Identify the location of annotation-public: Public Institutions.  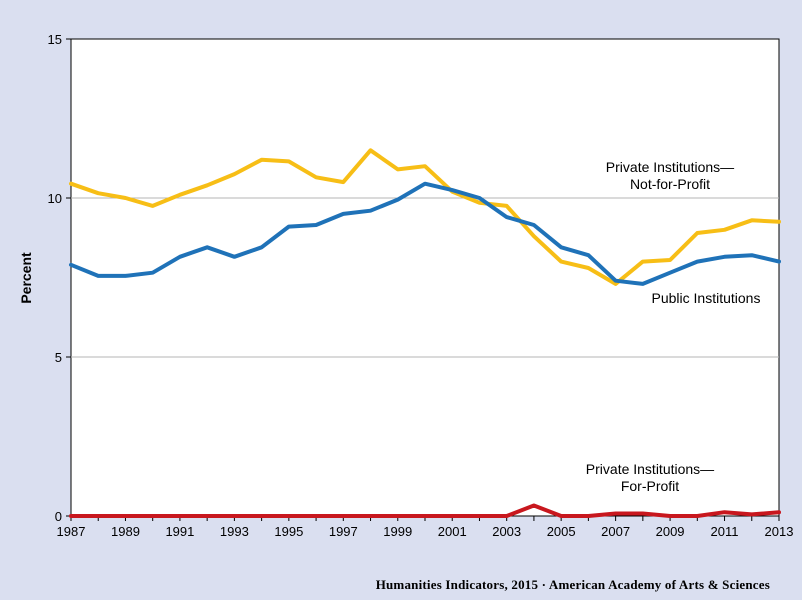
(706, 298).